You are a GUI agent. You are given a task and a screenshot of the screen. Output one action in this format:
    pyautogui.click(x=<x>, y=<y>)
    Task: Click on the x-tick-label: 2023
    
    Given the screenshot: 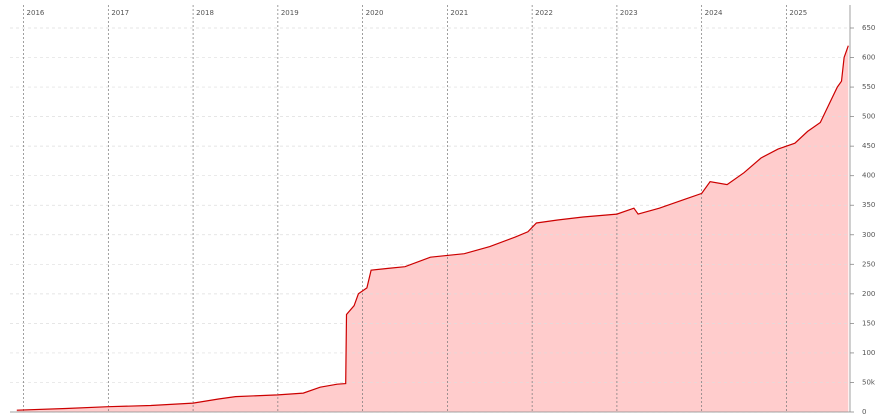 What is the action you would take?
    pyautogui.click(x=629, y=13)
    